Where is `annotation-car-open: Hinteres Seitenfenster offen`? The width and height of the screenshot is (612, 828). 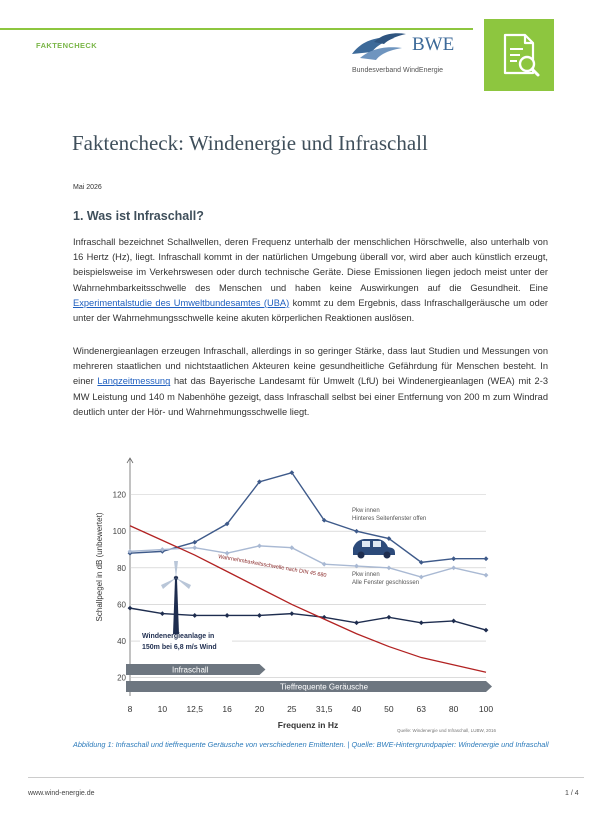 annotation-car-open: Hinteres Seitenfenster offen is located at coordinates (389, 519).